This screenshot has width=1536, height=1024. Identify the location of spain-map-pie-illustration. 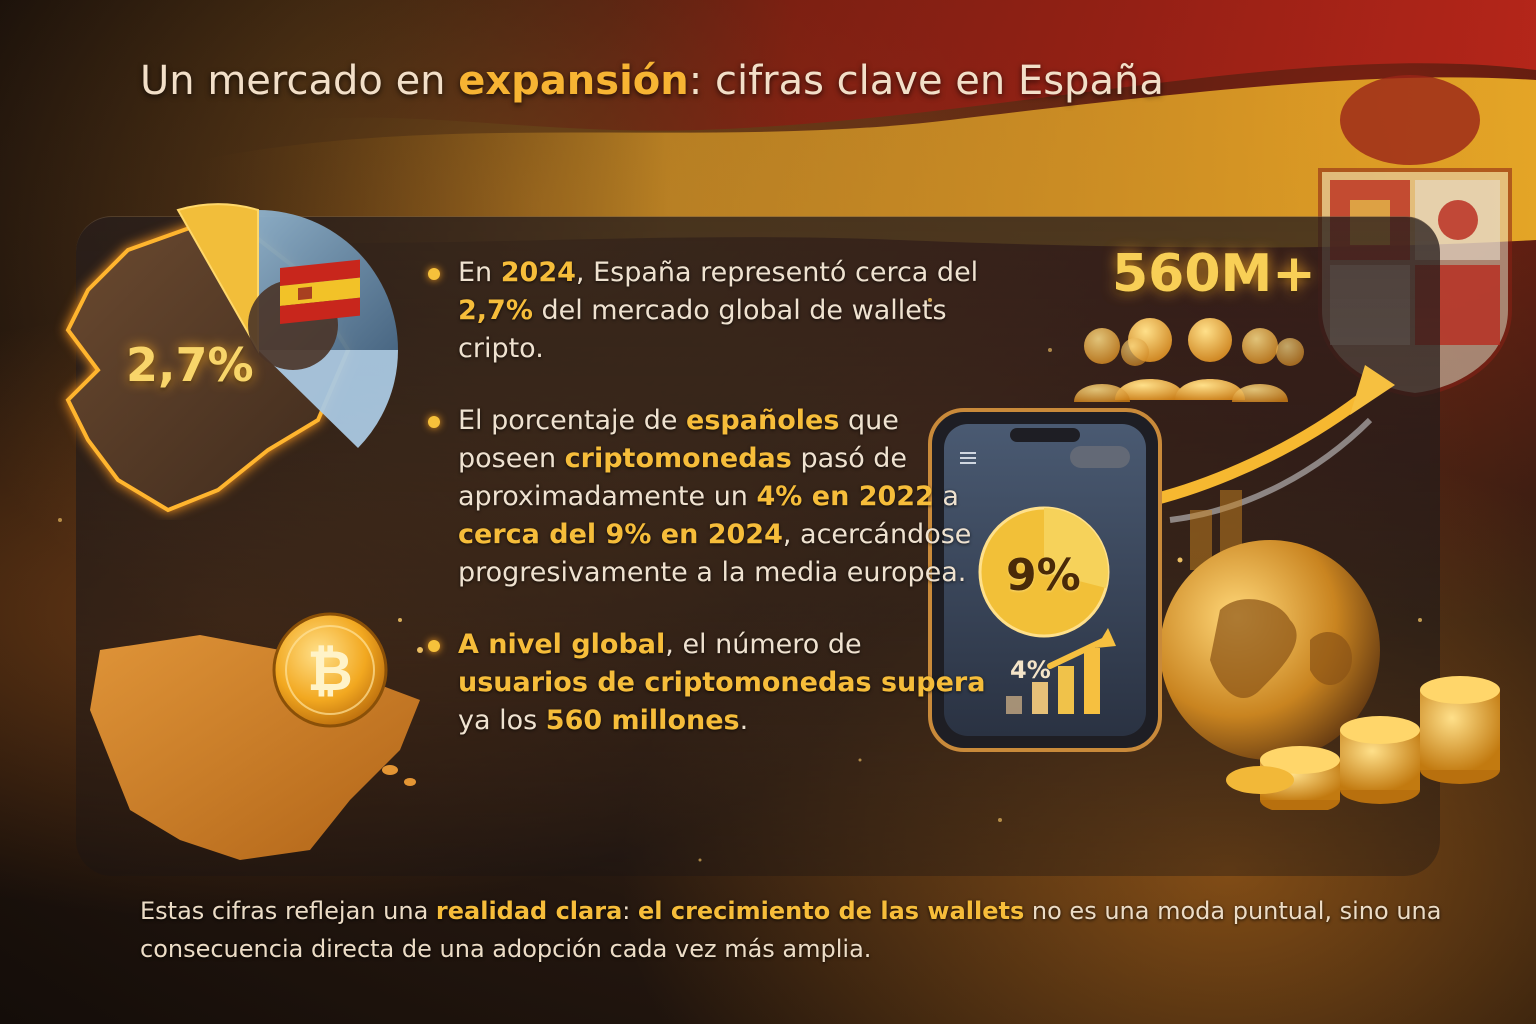
(231, 358).